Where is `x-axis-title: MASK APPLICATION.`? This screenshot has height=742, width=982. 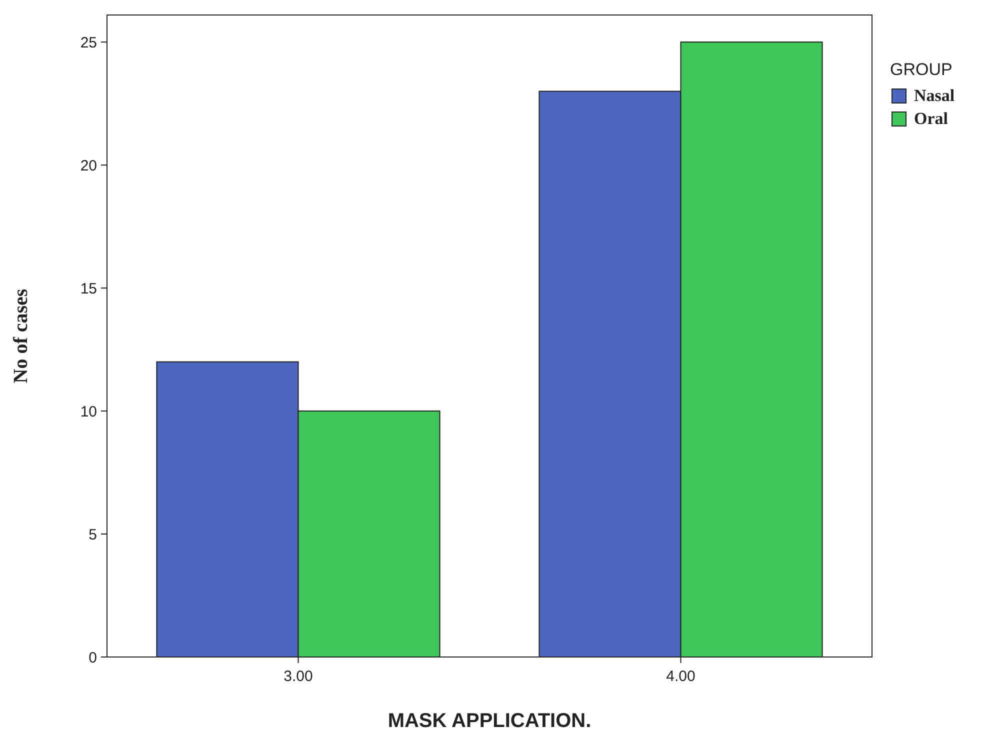 x-axis-title: MASK APPLICATION. is located at coordinates (490, 721).